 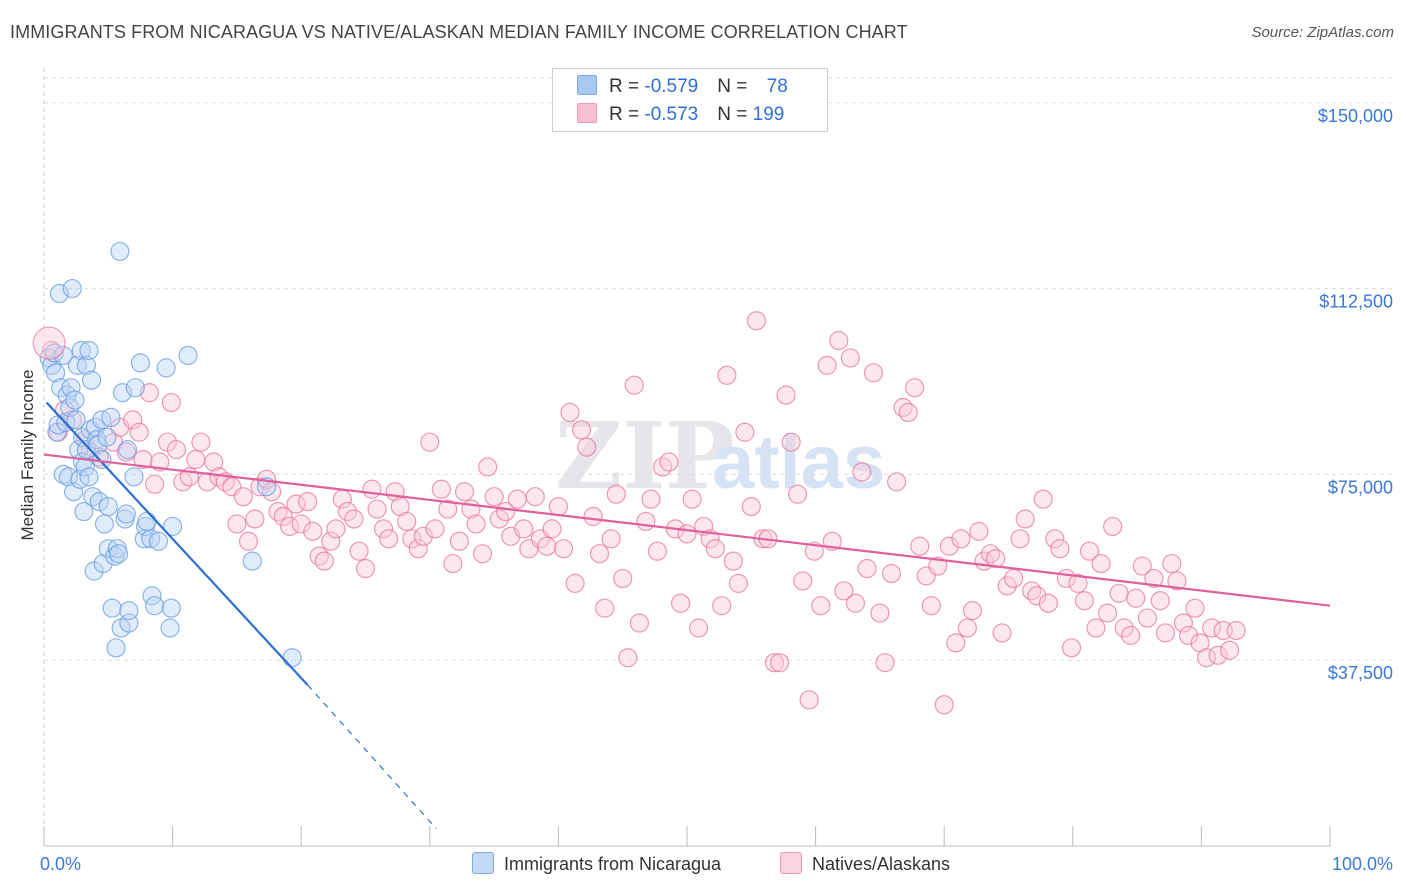 I want to click on bottom-legend-natives: Natives/Alaskans, so click(x=865, y=863).